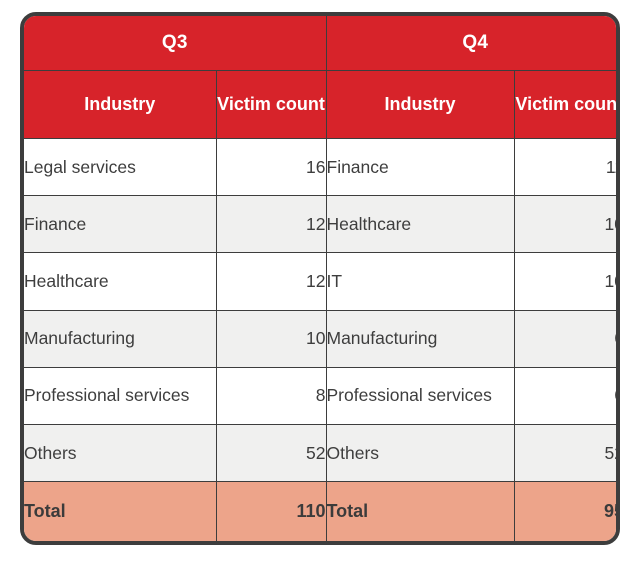  I want to click on count-cell: 8, so click(271, 395).